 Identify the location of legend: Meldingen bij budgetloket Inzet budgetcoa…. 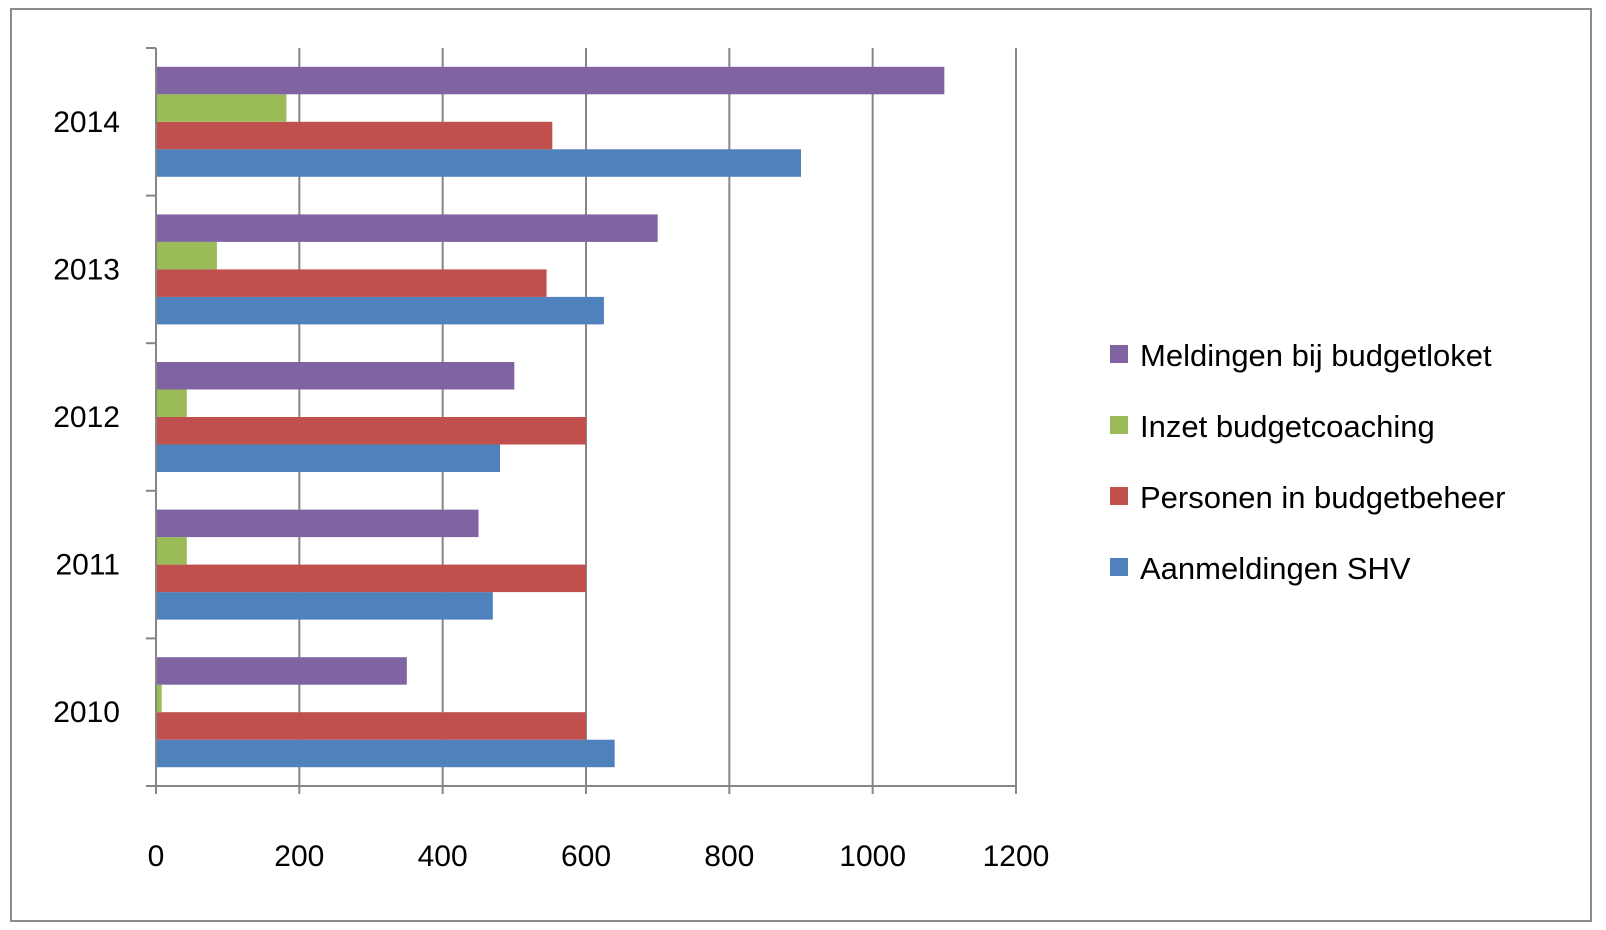
(1307, 462).